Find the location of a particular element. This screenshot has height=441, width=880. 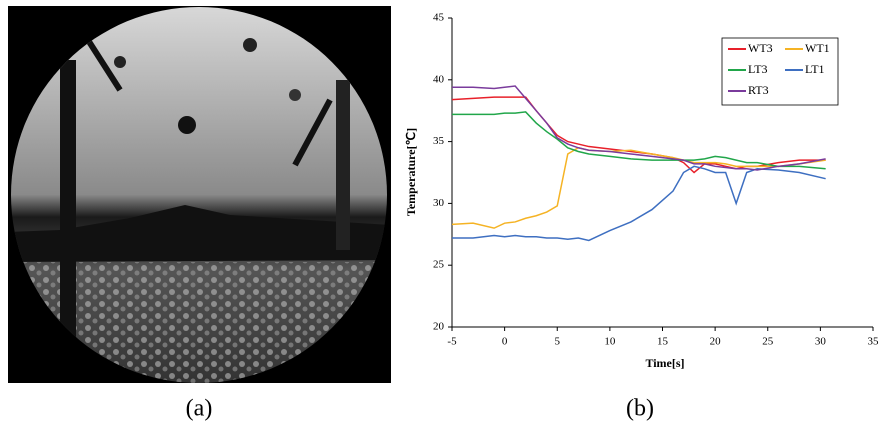

panel-label: (a) is located at coordinates (199, 409).